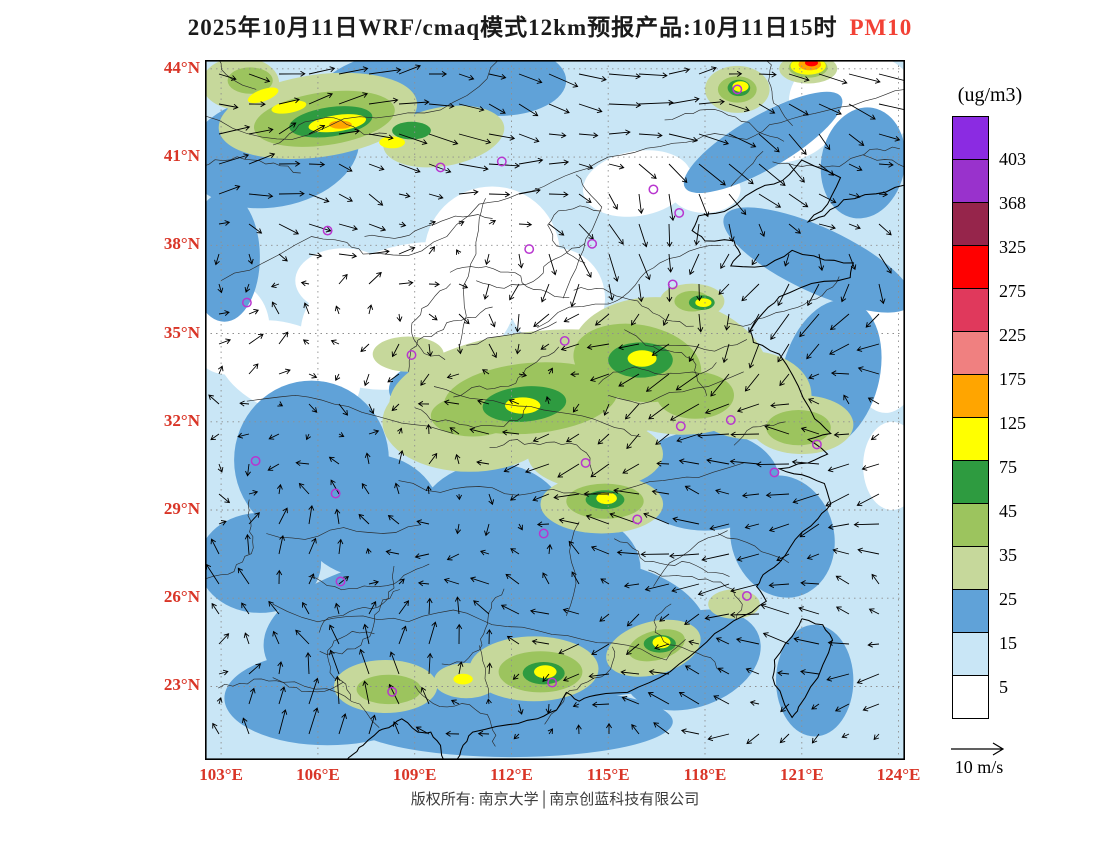  I want to click on lon-label: 115°E, so click(608, 774).